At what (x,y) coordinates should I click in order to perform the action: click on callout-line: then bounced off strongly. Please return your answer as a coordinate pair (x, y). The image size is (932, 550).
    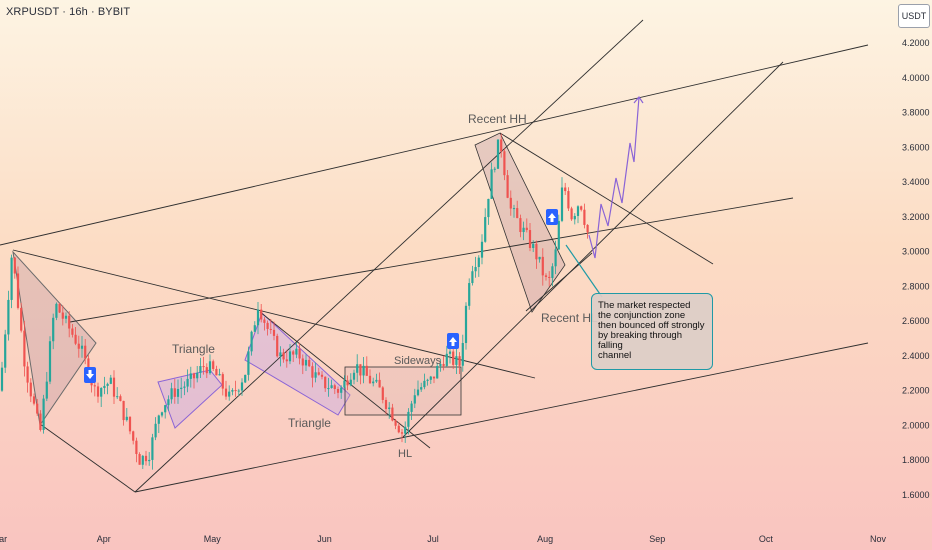
    Looking at the image, I should click on (651, 325).